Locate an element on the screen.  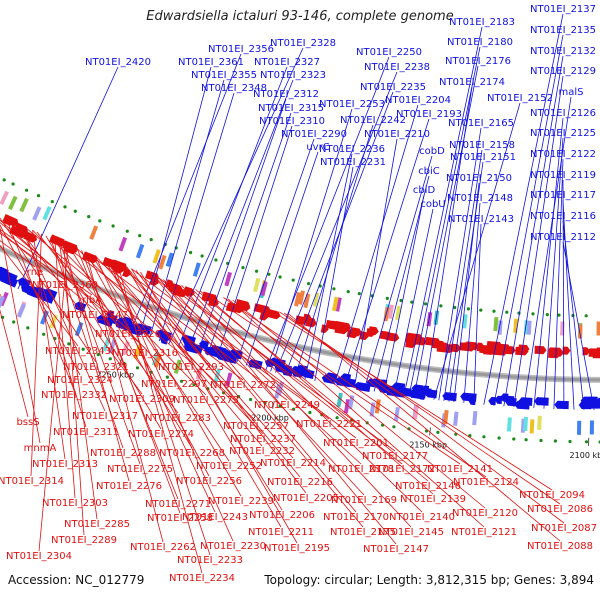
forward-gene-label: NT01EI_2323 is located at coordinates (293, 75).